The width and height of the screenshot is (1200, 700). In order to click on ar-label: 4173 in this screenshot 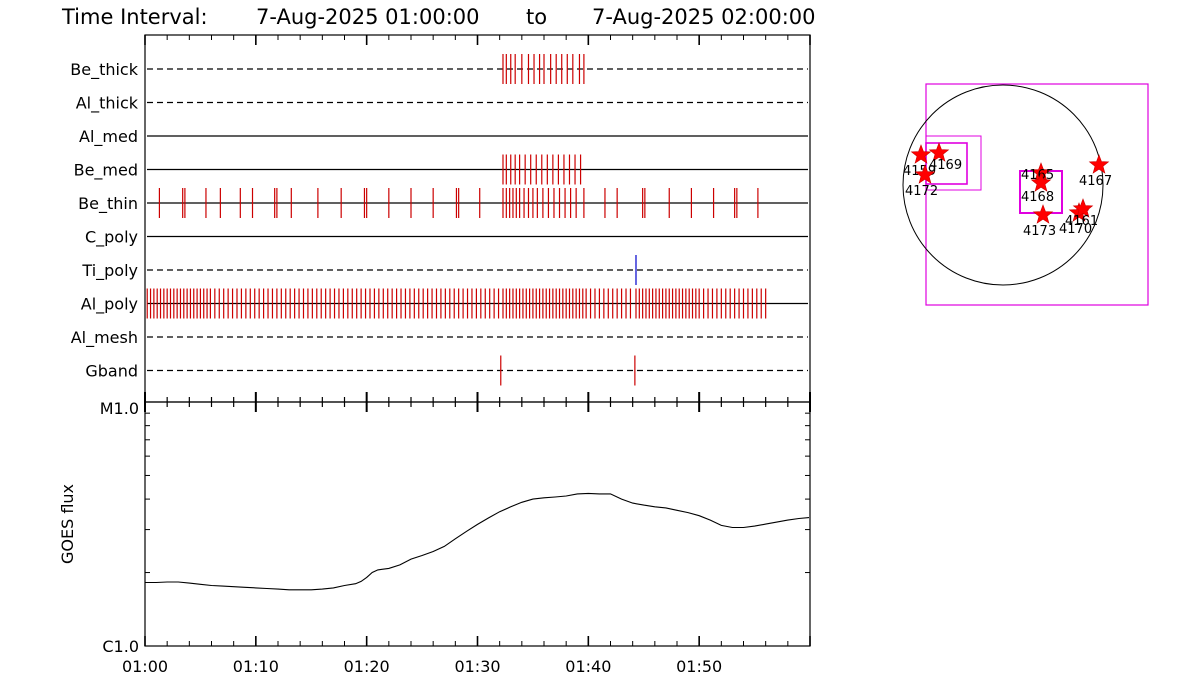, I will do `click(1039, 231)`.